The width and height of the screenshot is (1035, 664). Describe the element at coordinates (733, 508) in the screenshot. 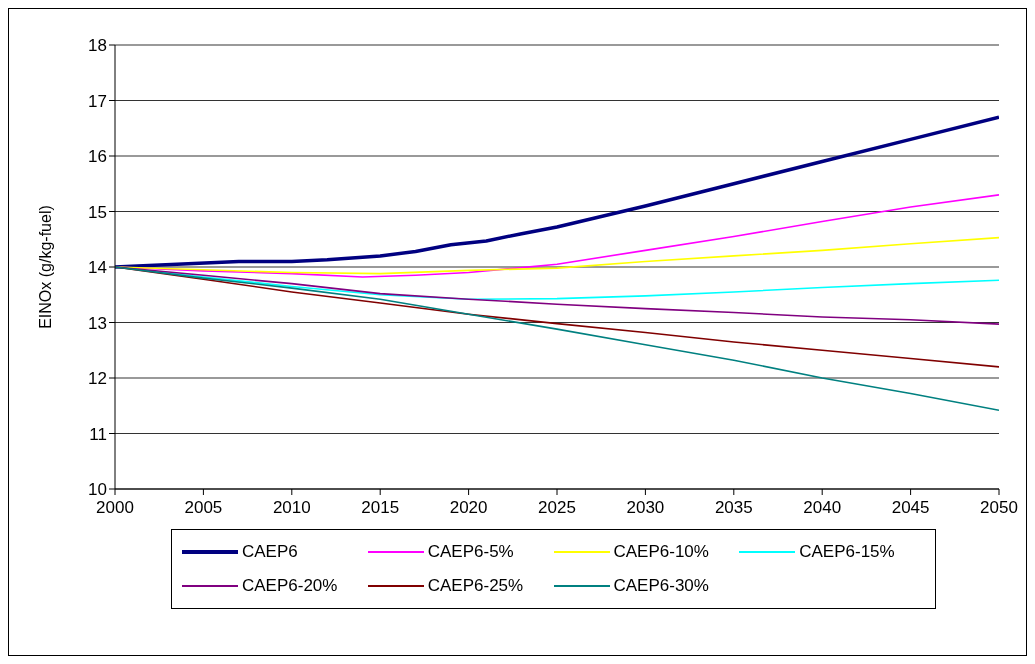

I see `x-tick-label: 2035` at that location.